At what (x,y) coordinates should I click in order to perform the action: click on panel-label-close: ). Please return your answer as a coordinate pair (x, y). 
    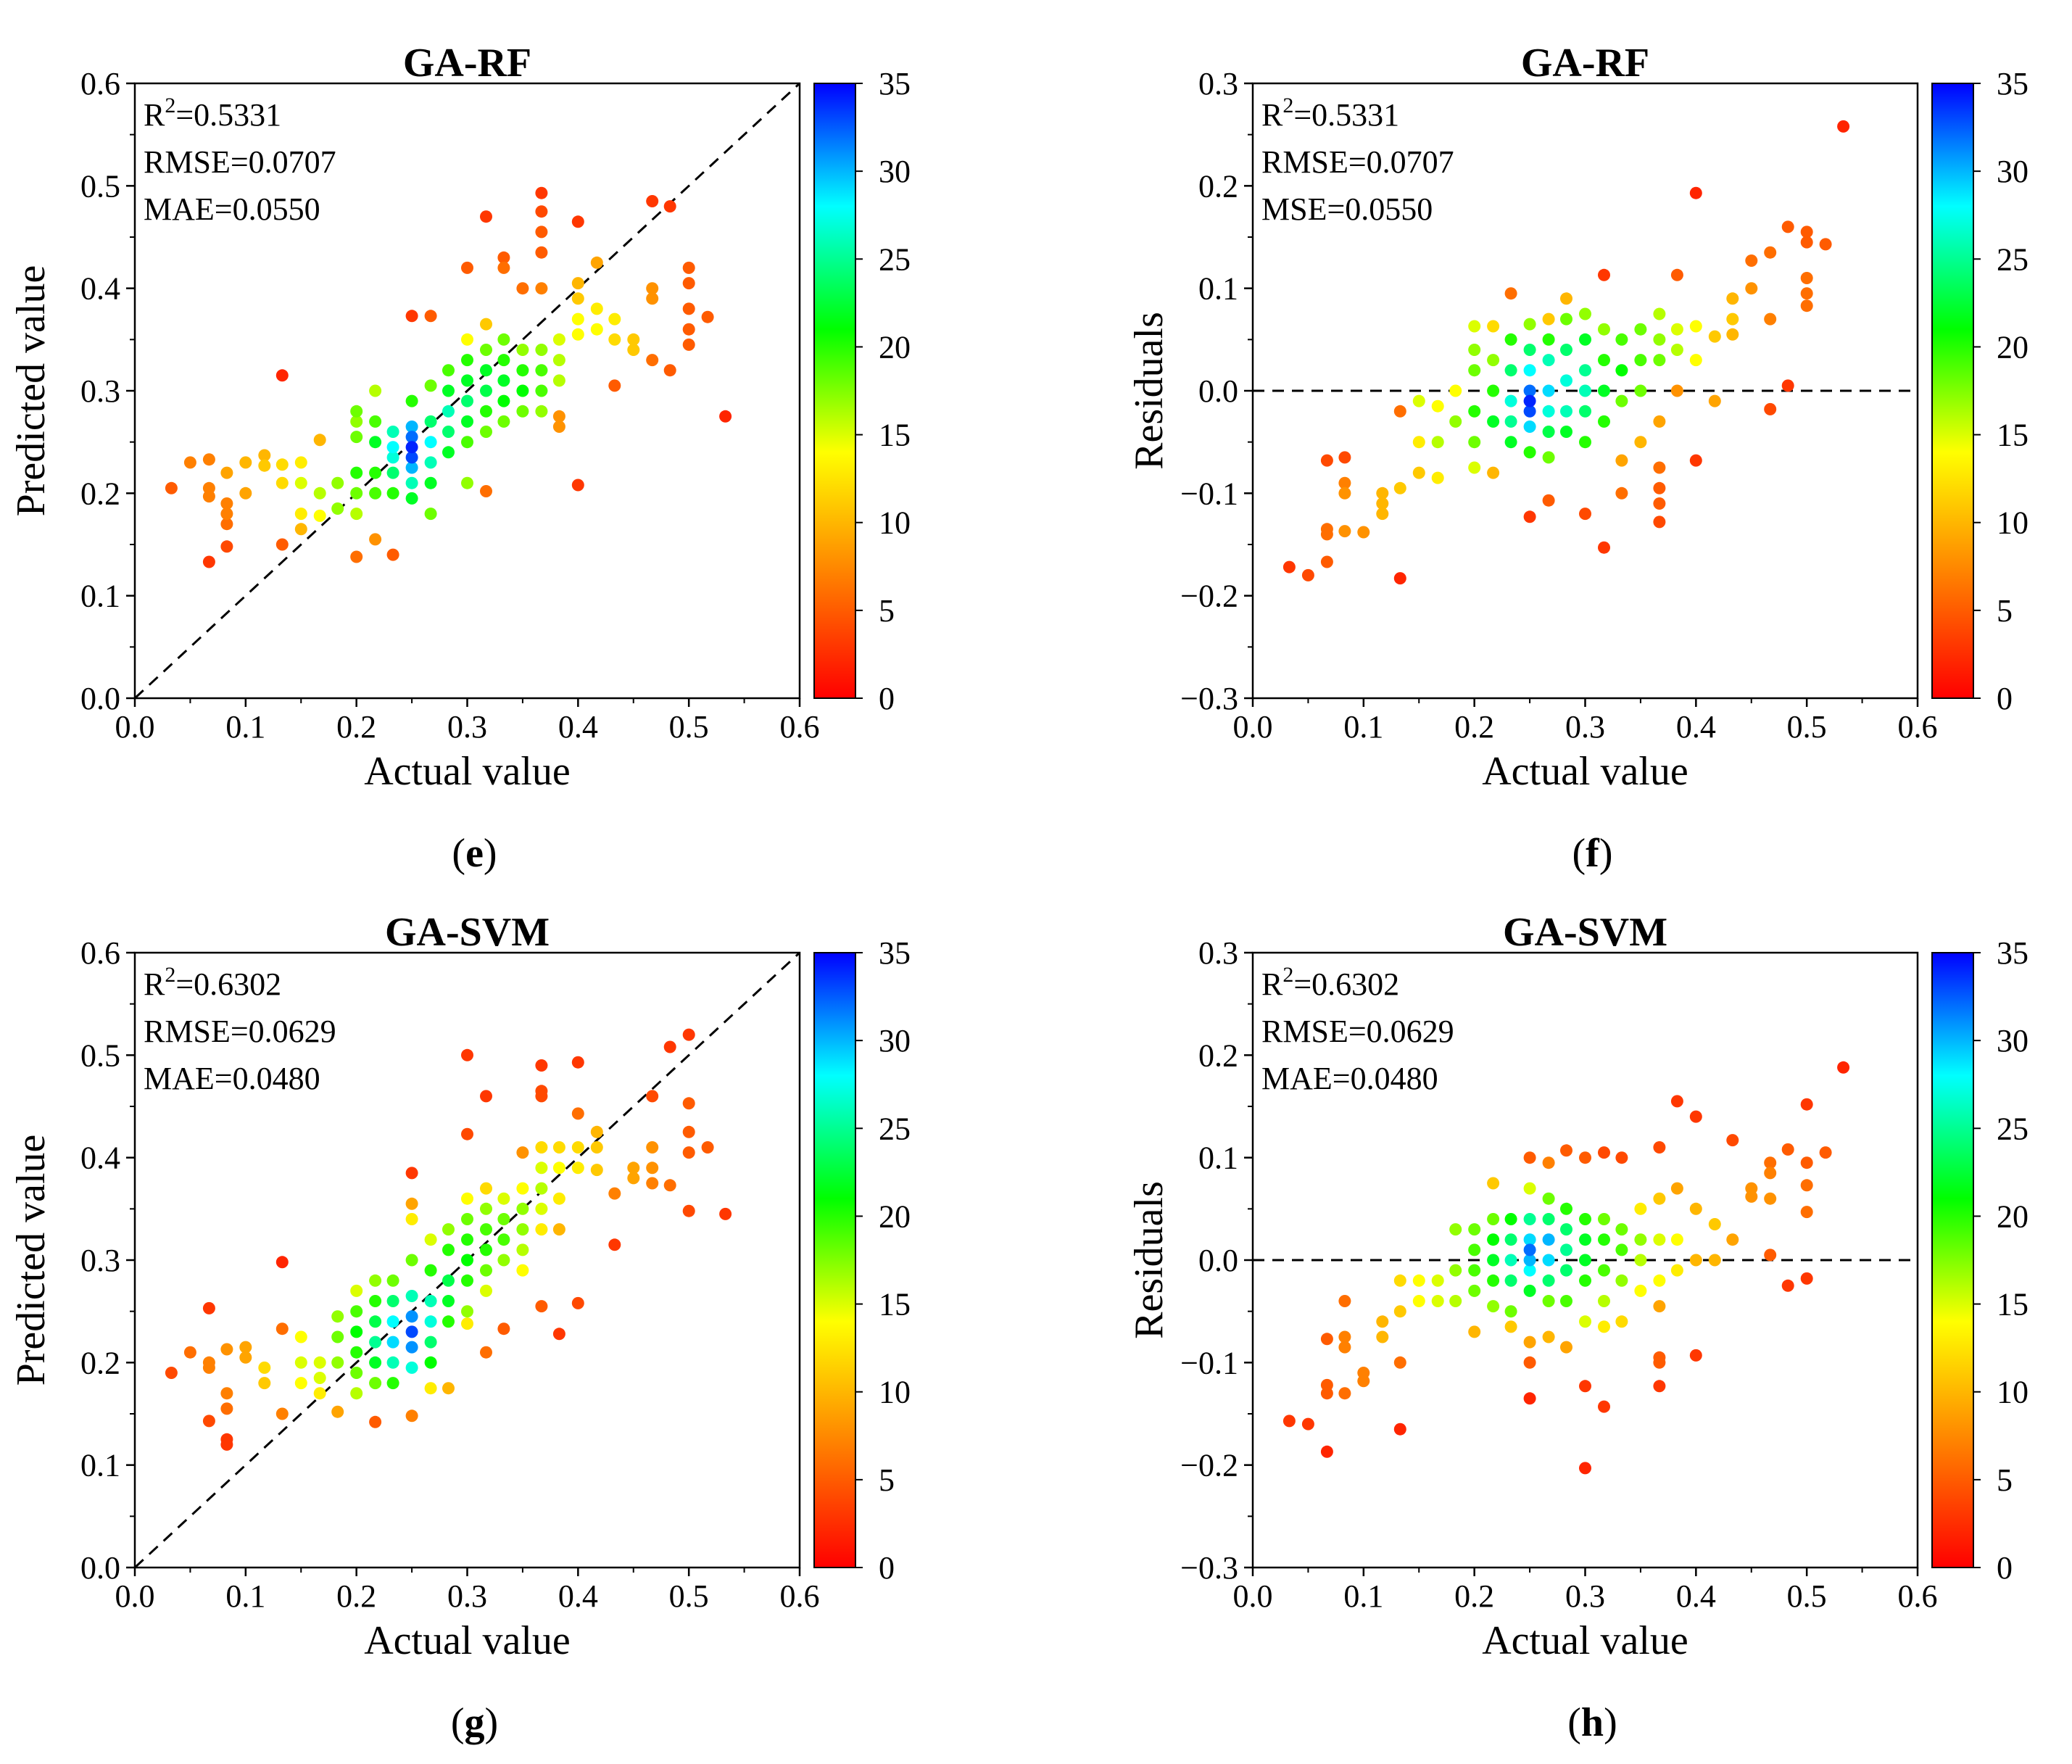
    Looking at the image, I should click on (492, 1722).